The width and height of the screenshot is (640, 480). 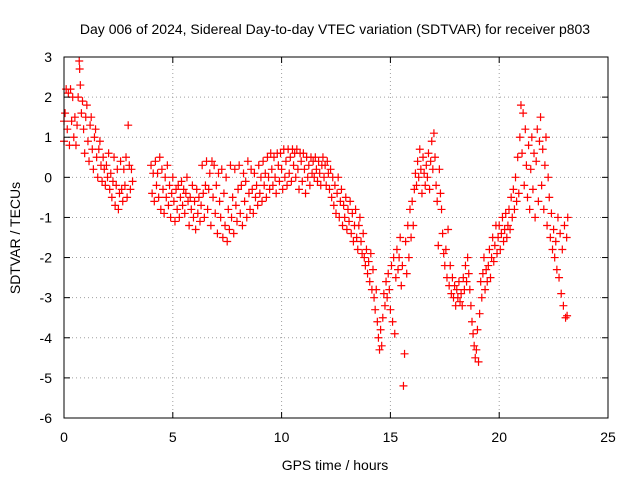 I want to click on y-tick-label: -3, so click(x=46, y=298).